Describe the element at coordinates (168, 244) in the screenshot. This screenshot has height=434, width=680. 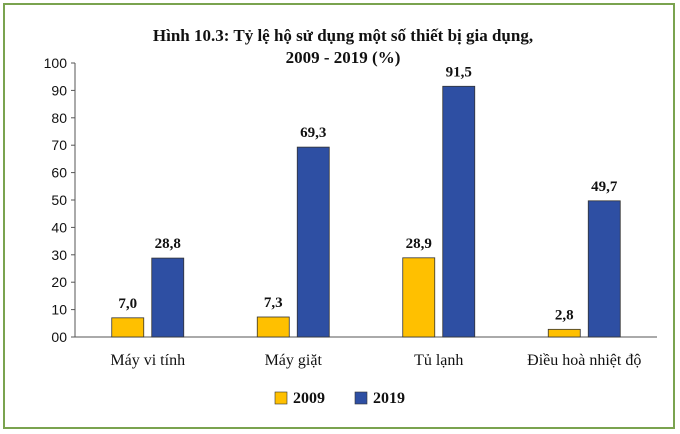
I see `data-label: 28,8` at that location.